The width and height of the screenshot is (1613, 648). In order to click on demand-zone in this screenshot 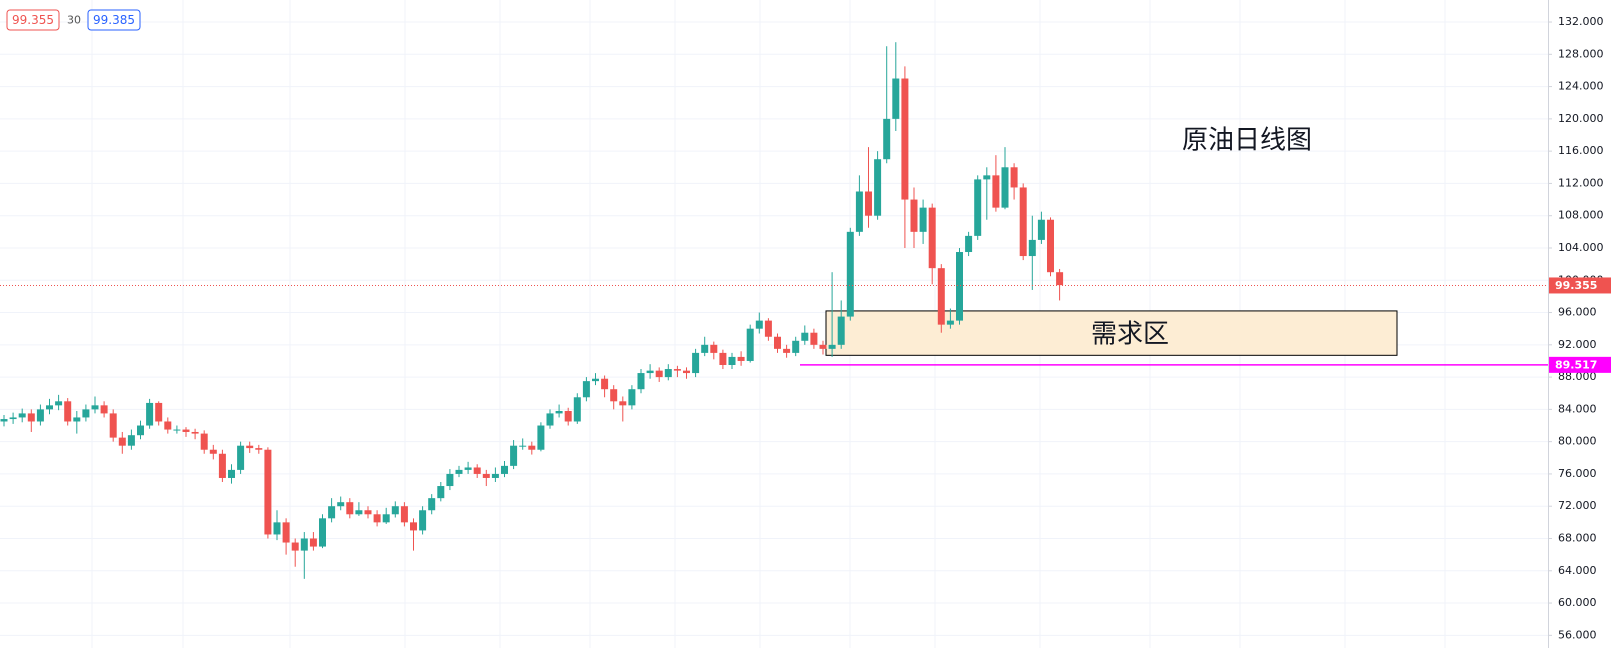, I will do `click(1111, 333)`.